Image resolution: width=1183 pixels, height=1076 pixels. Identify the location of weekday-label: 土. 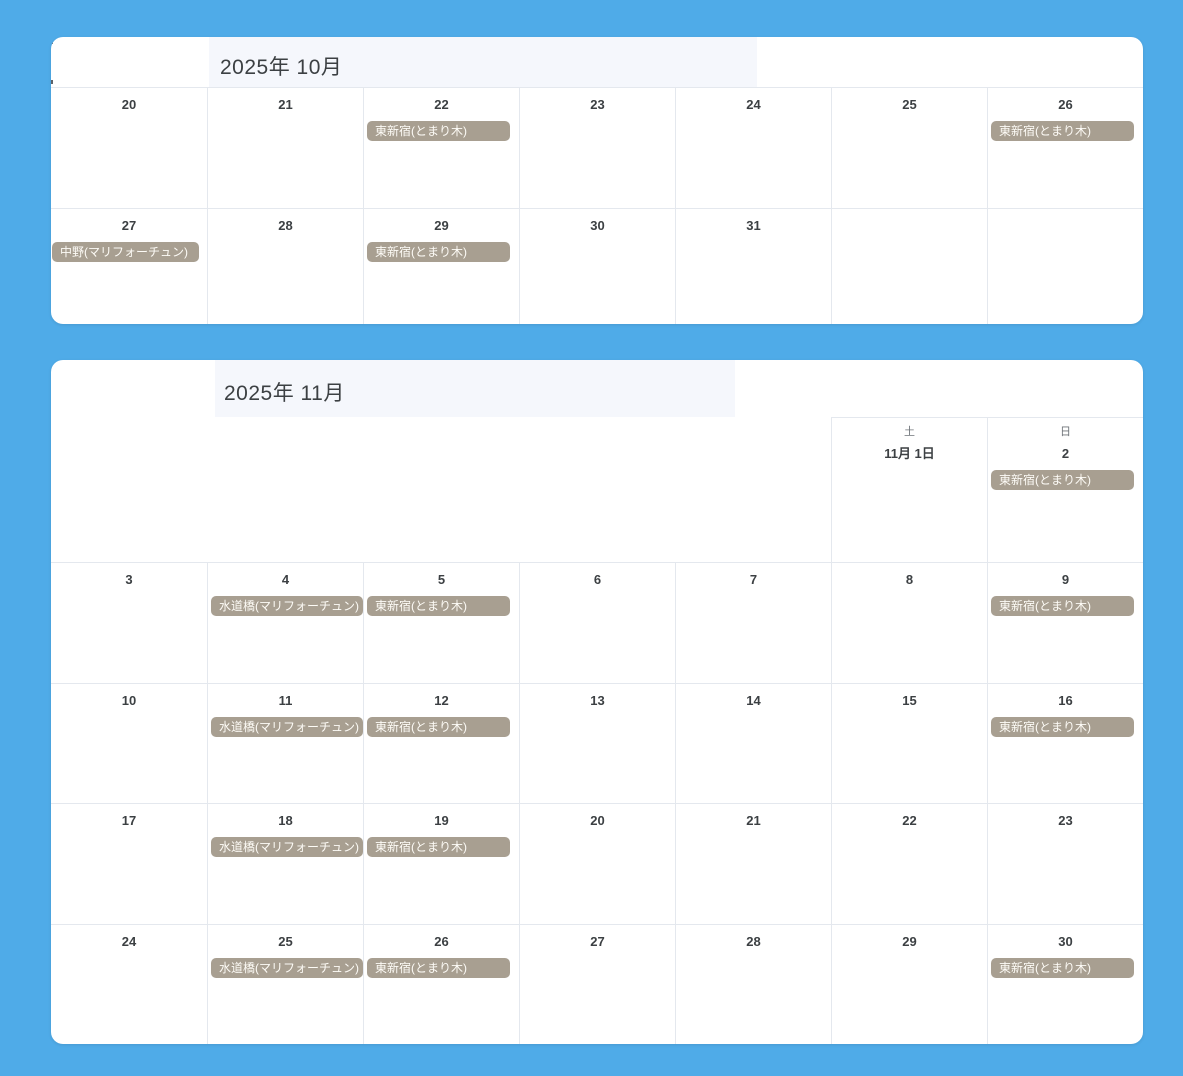
(909, 432).